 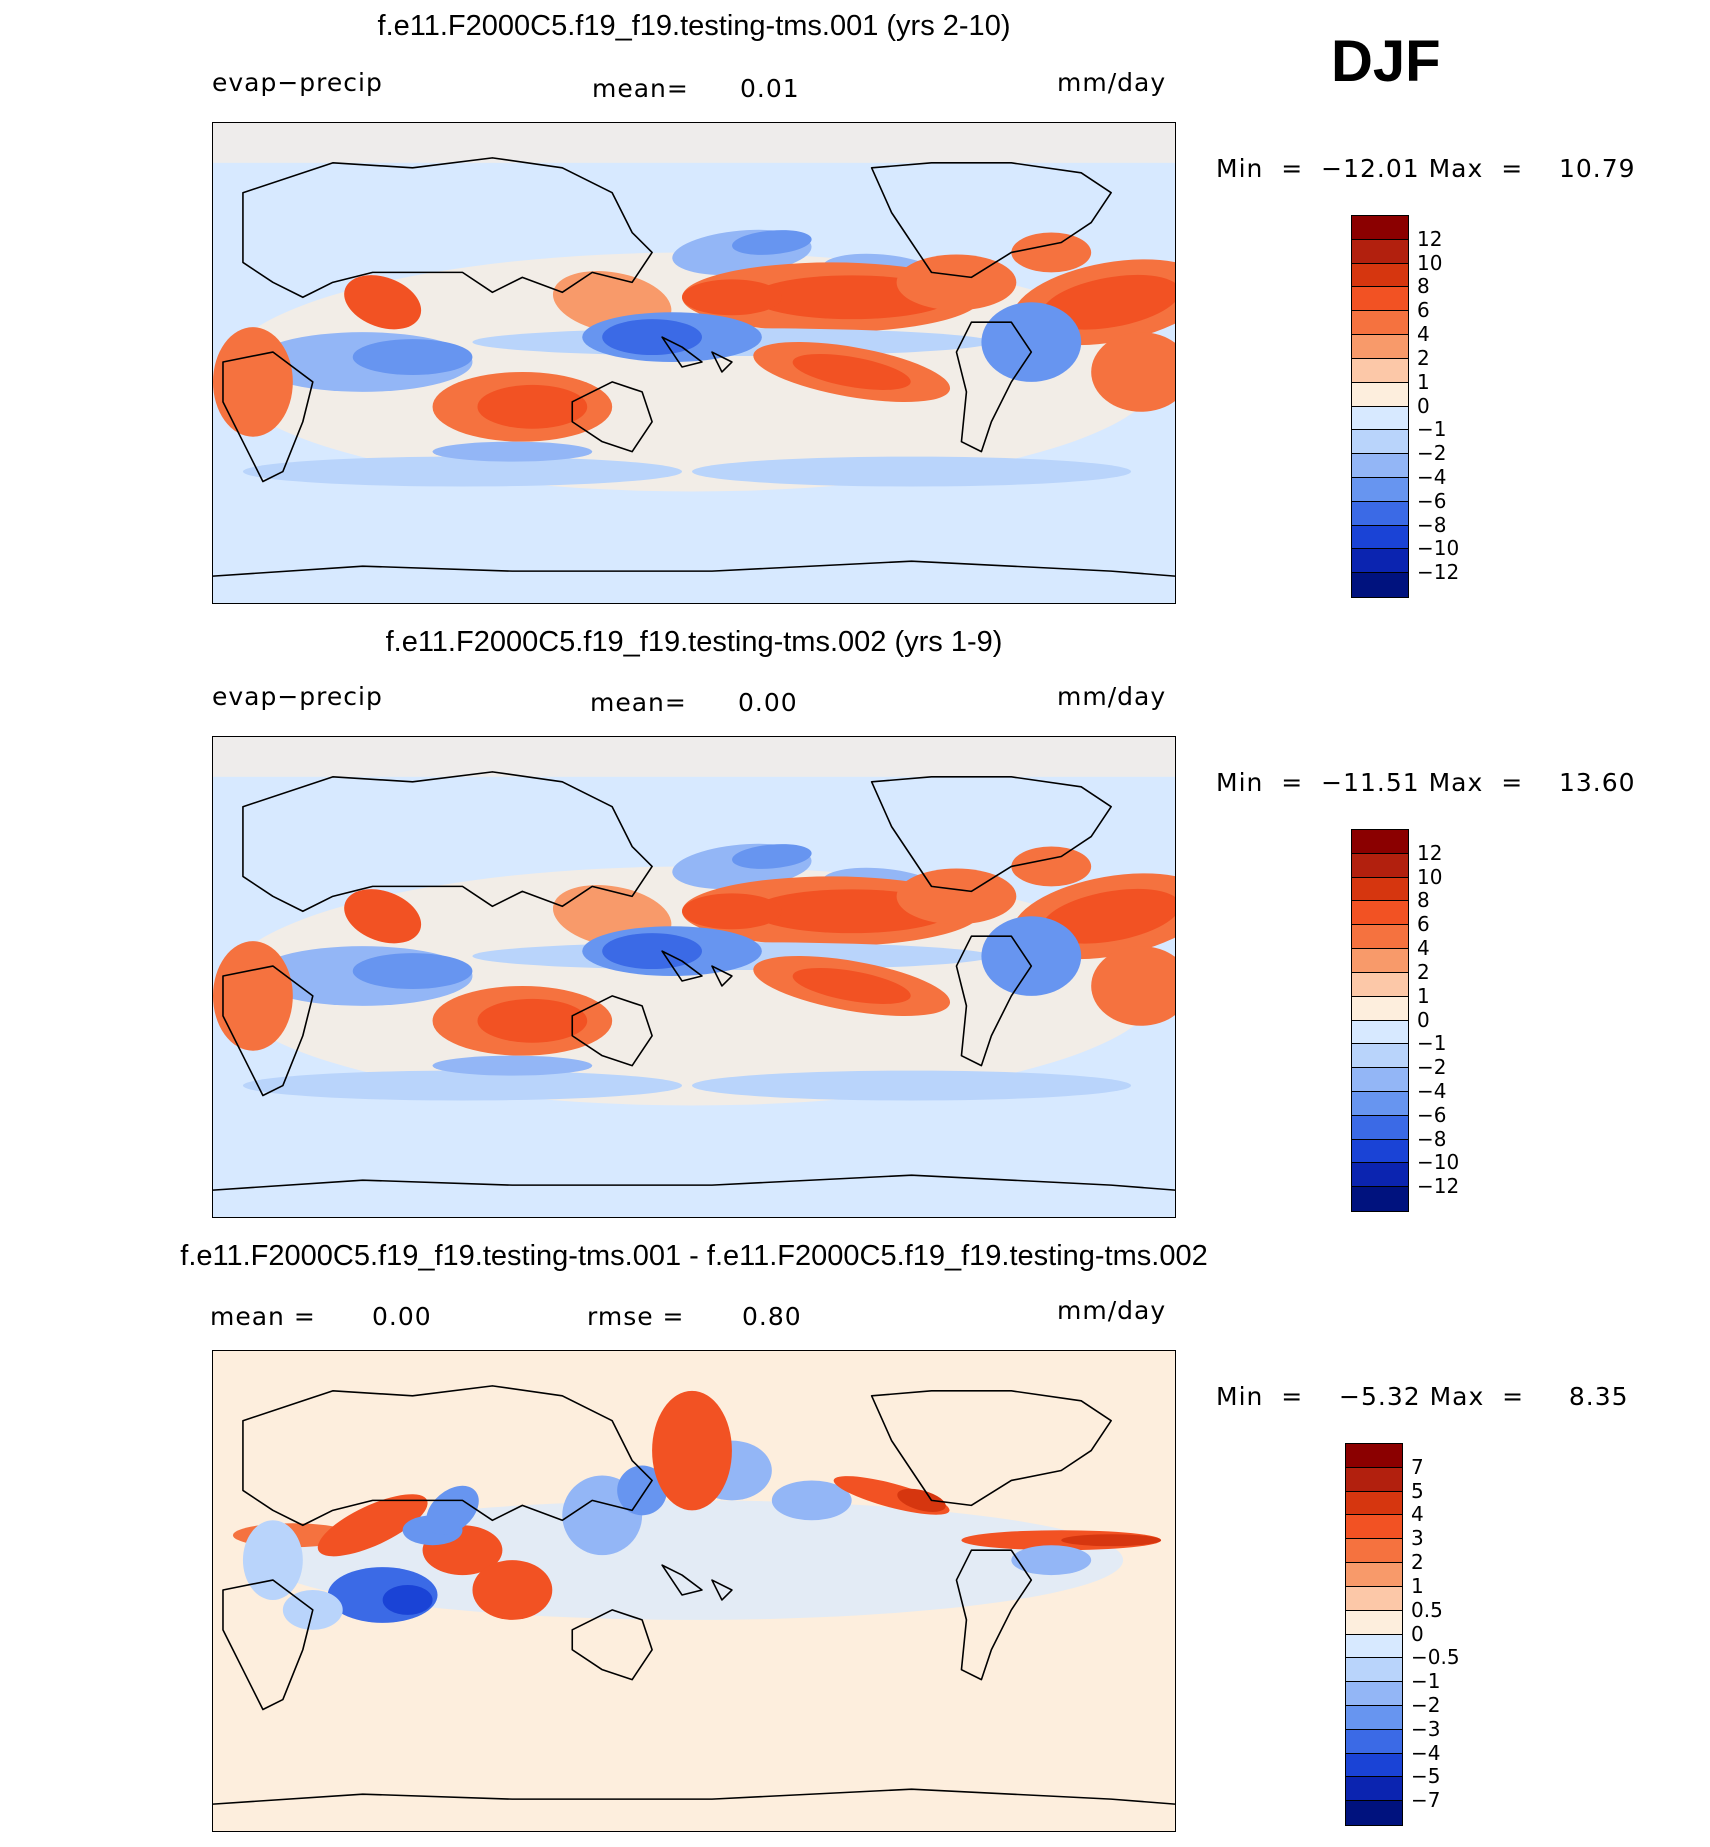 What do you see at coordinates (636, 1316) in the screenshot?
I see `panel-3-rmse-label: rmse =` at bounding box center [636, 1316].